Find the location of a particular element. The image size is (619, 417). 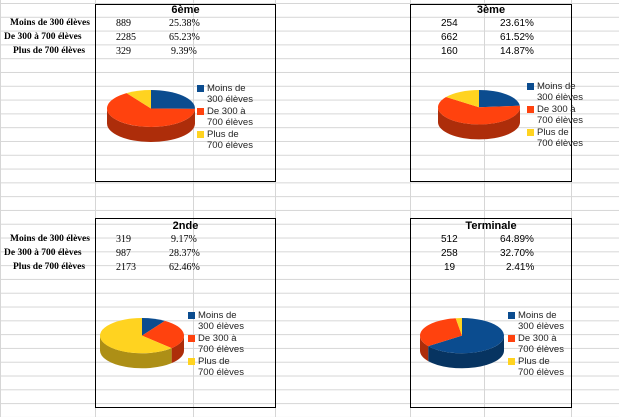

count-cell: 160 is located at coordinates (449, 51).